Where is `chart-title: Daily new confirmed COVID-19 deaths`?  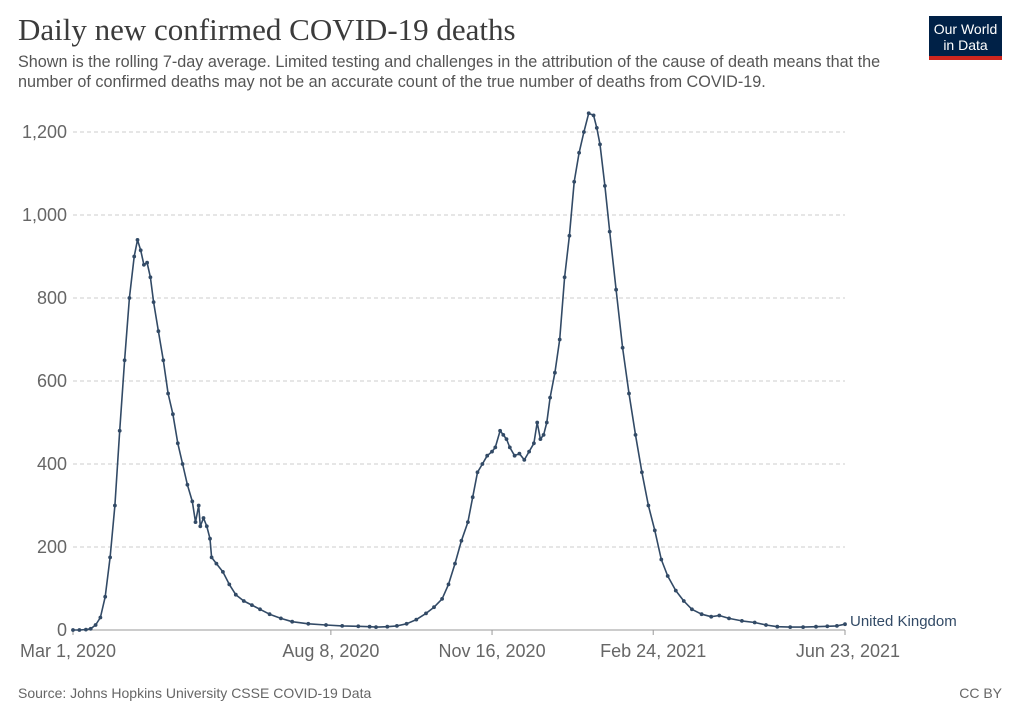
chart-title: Daily new confirmed COVID-19 deaths is located at coordinates (267, 29).